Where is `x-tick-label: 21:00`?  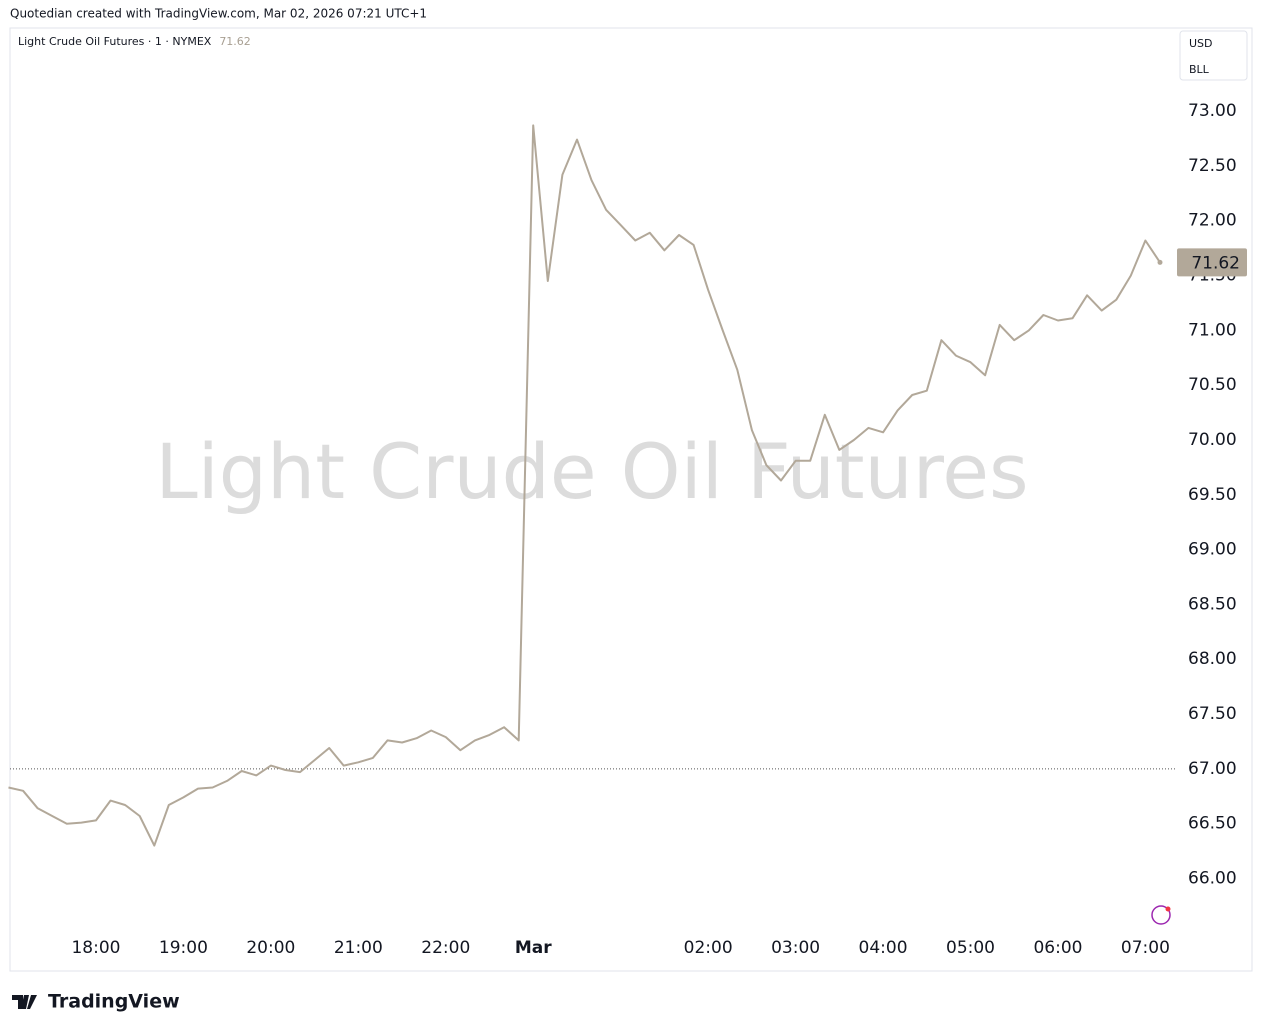
x-tick-label: 21:00 is located at coordinates (358, 948).